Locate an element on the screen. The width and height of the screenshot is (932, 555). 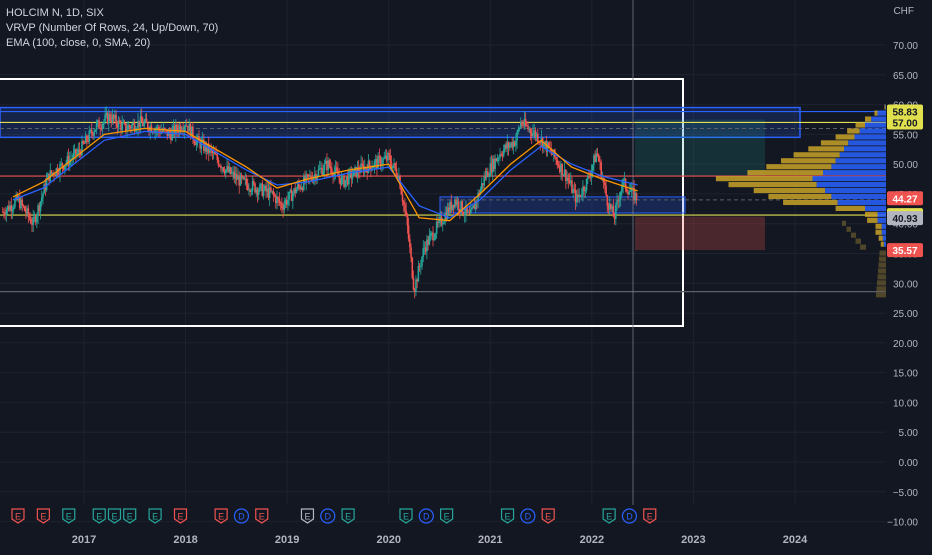
price-label: 58.83 is located at coordinates (904, 113).